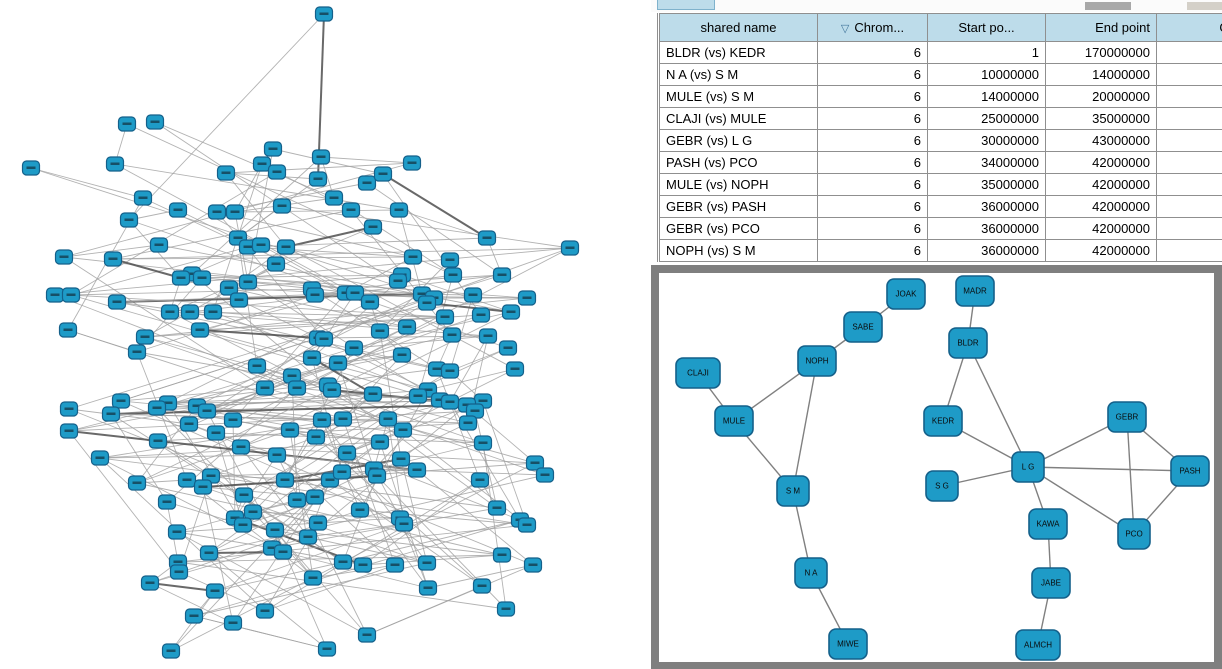 Image resolution: width=1222 pixels, height=669 pixels. I want to click on table-cell: 6.6, so click(1189, 74).